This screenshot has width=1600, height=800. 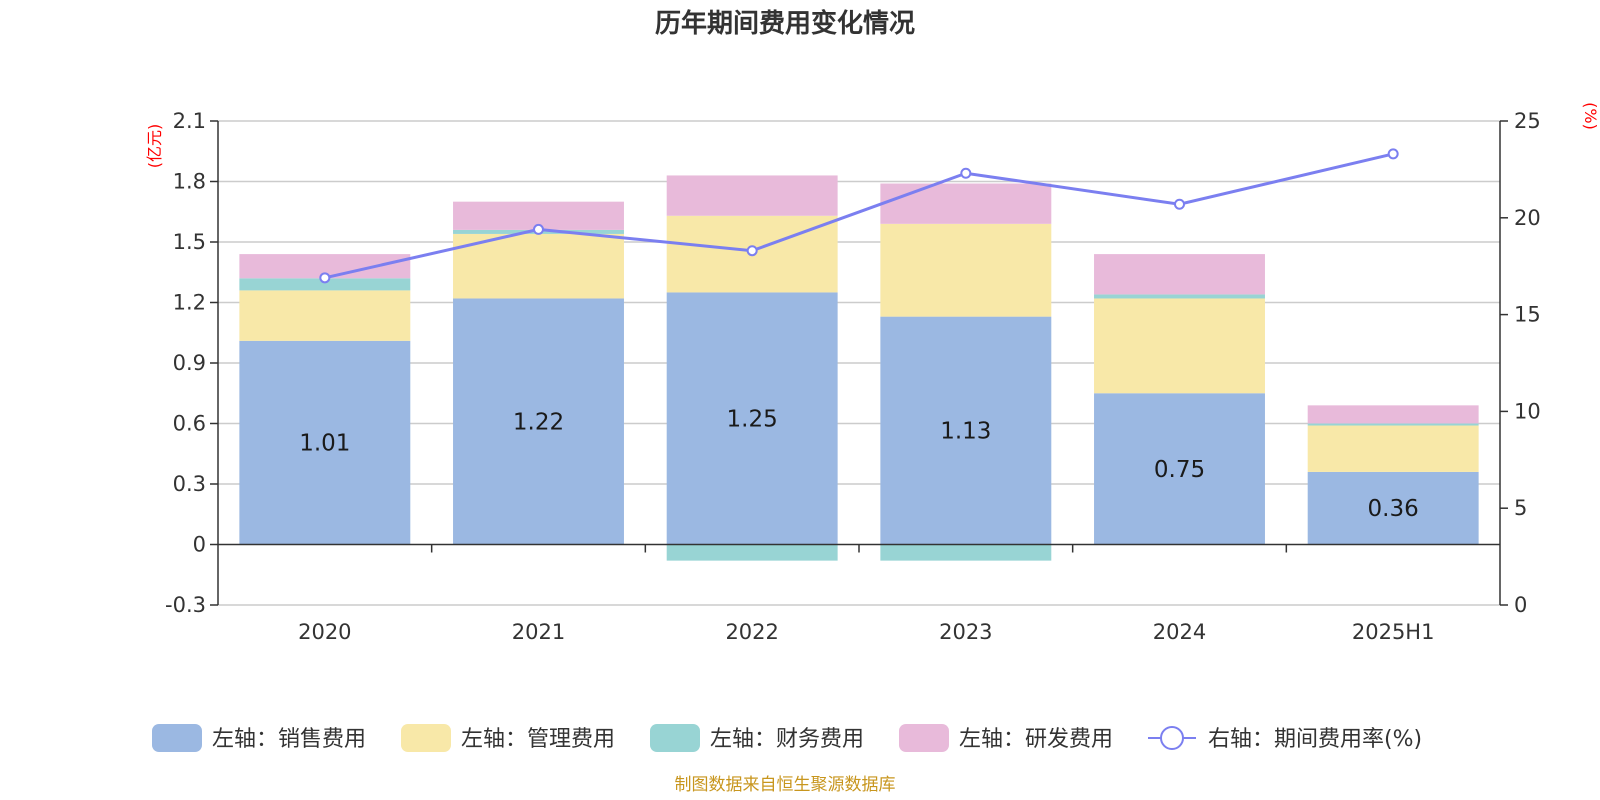 I want to click on bar-sales-2020, so click(x=325, y=442).